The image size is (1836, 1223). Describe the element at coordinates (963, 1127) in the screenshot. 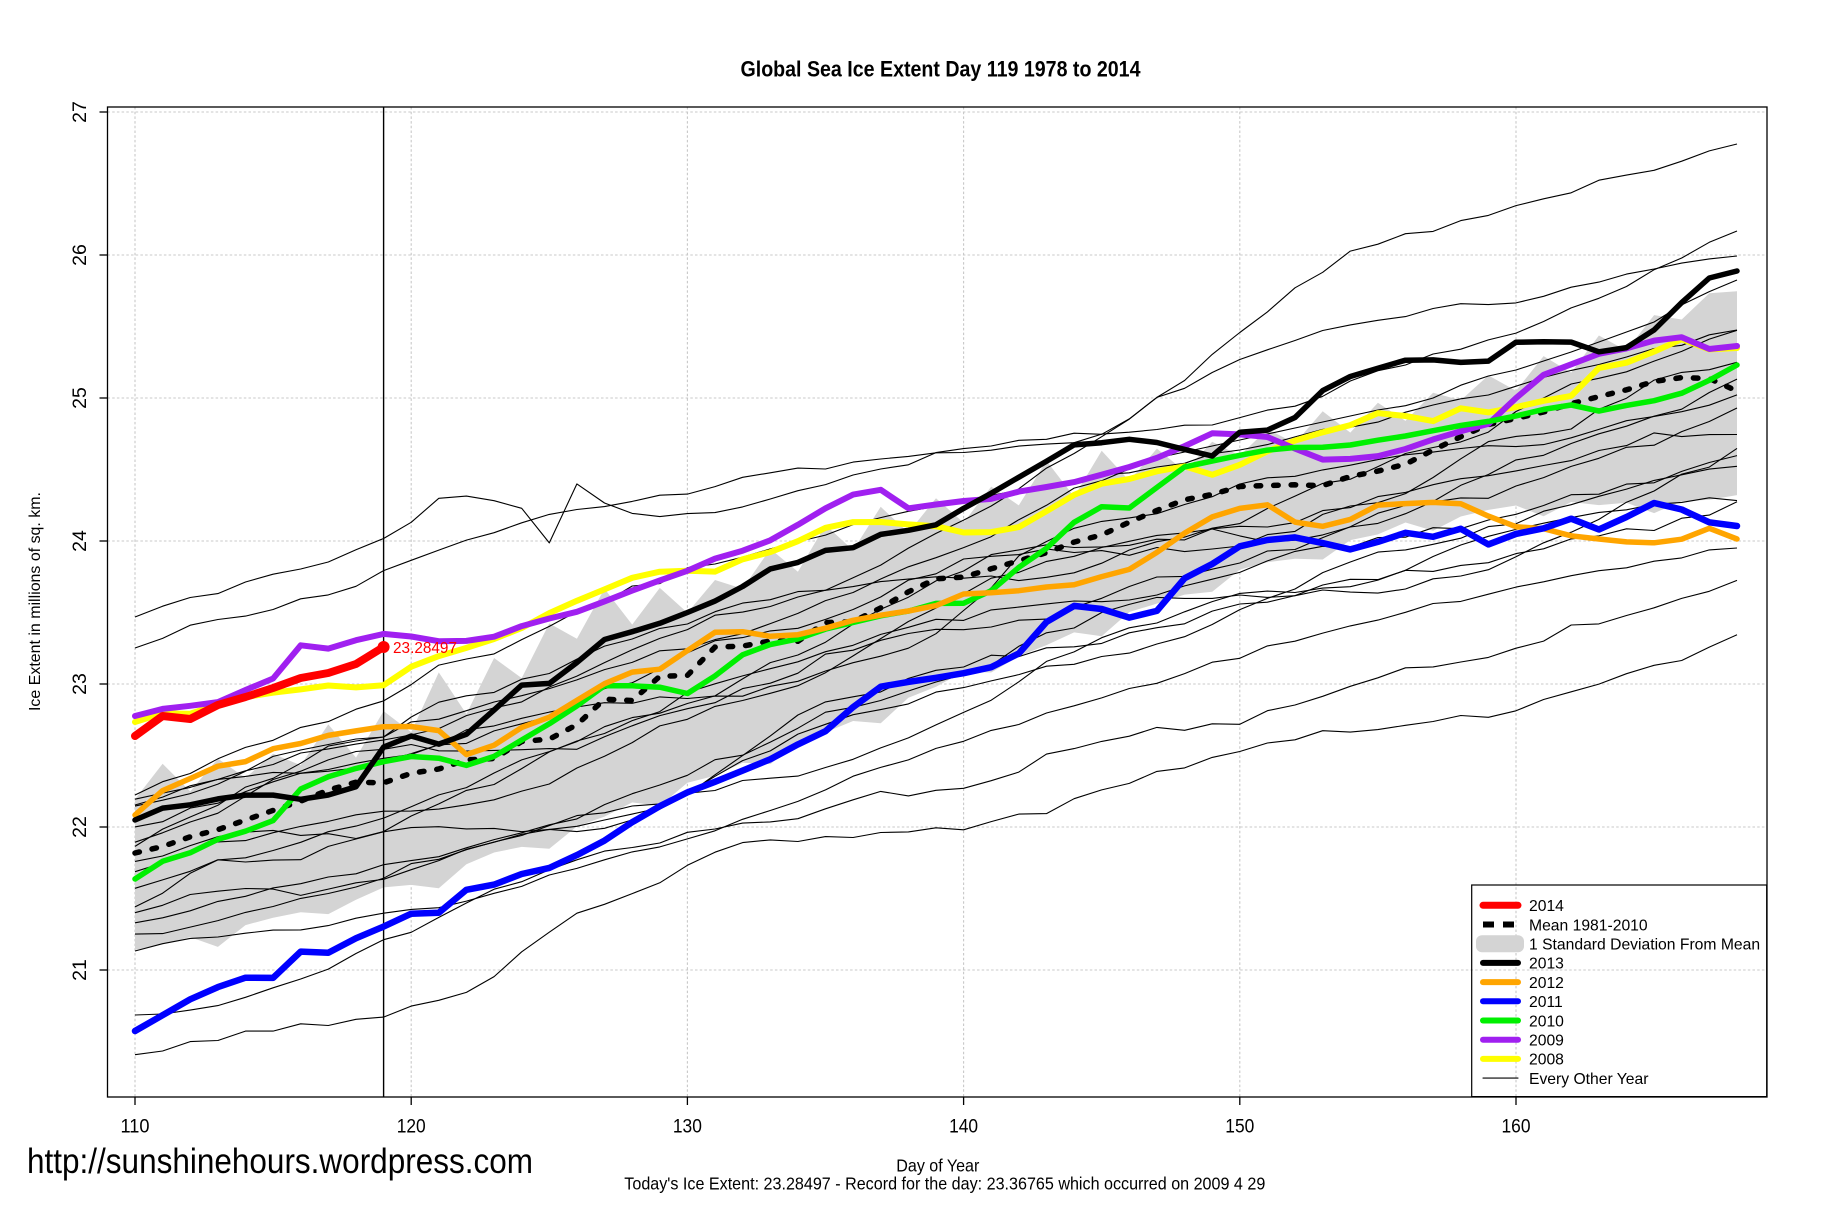

I see `svg-text: 140` at that location.